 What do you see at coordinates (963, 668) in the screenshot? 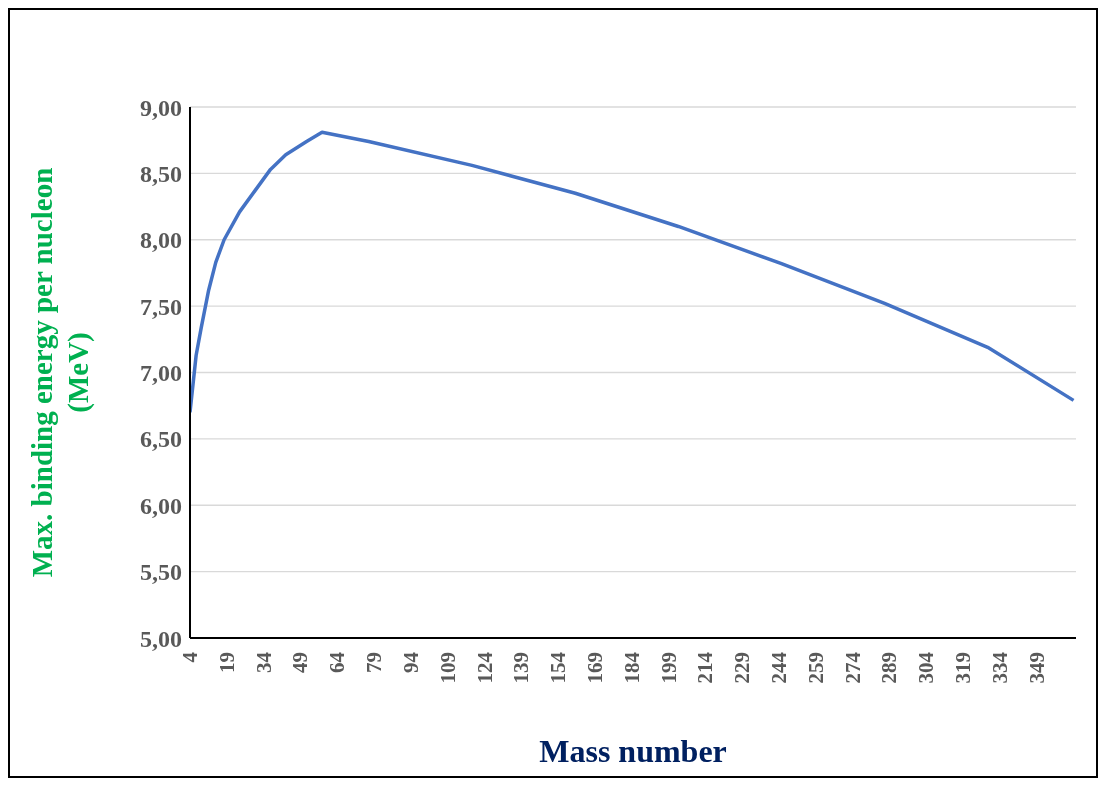
I see `x-tick-label: 319` at bounding box center [963, 668].